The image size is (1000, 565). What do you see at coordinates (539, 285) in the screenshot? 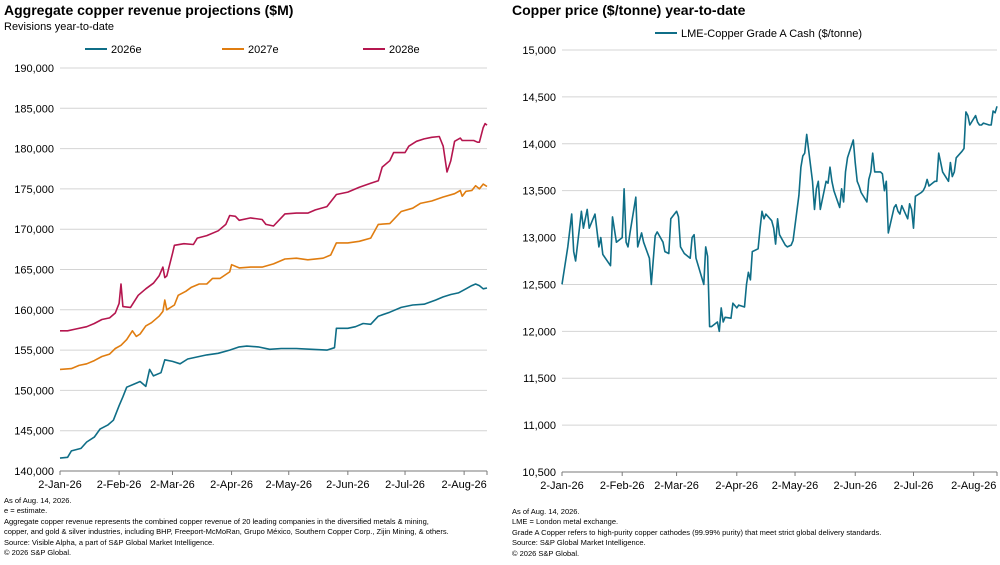
I see `y-tick-label: 12,500` at bounding box center [539, 285].